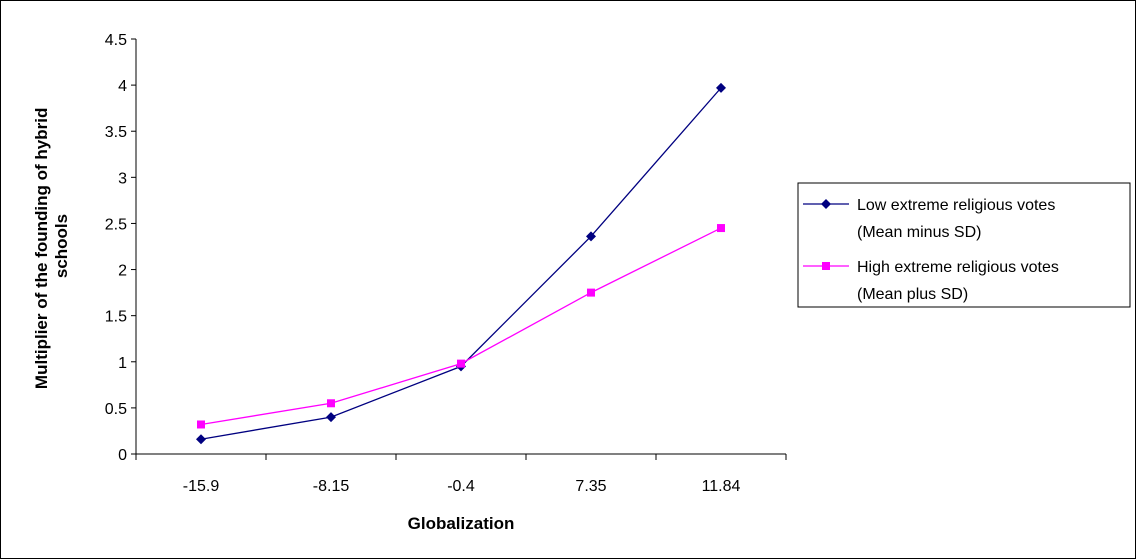 The height and width of the screenshot is (560, 1136). Describe the element at coordinates (122, 86) in the screenshot. I see `y-tick-label: 4` at that location.